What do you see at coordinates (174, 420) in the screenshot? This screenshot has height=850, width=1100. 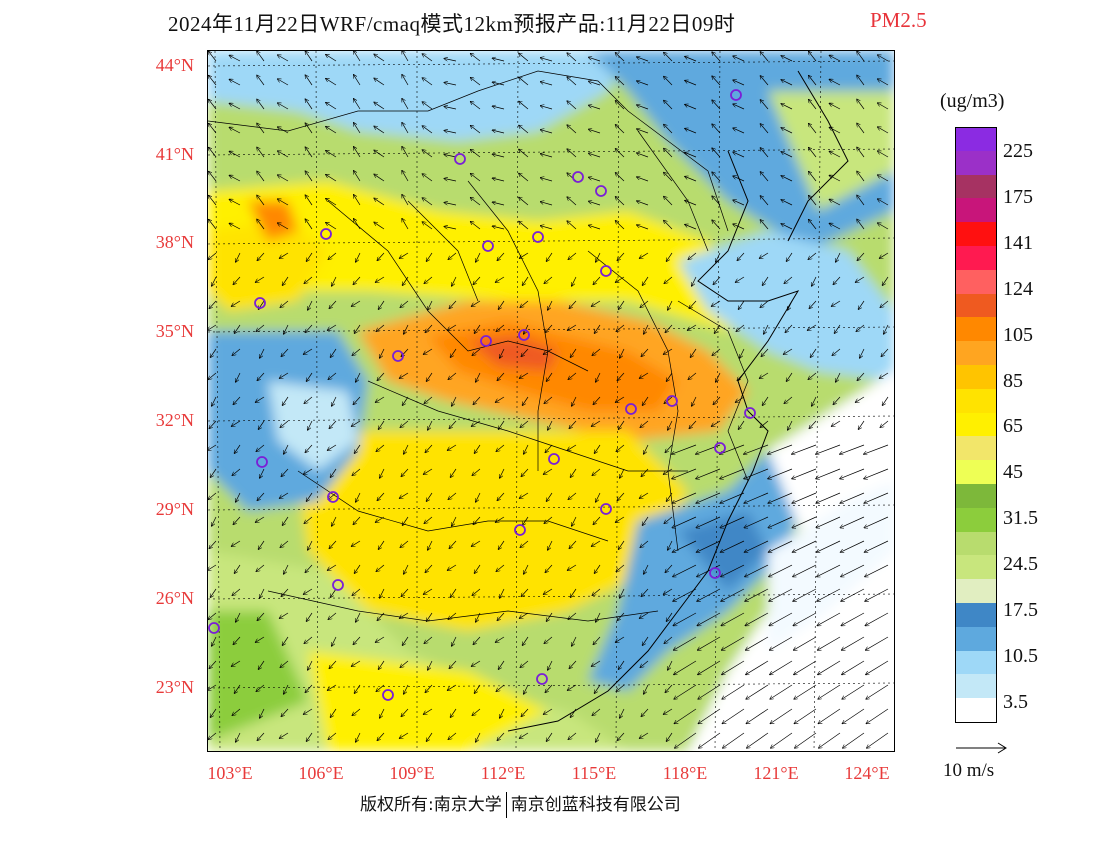 I see `lat-label-4: 32°N` at bounding box center [174, 420].